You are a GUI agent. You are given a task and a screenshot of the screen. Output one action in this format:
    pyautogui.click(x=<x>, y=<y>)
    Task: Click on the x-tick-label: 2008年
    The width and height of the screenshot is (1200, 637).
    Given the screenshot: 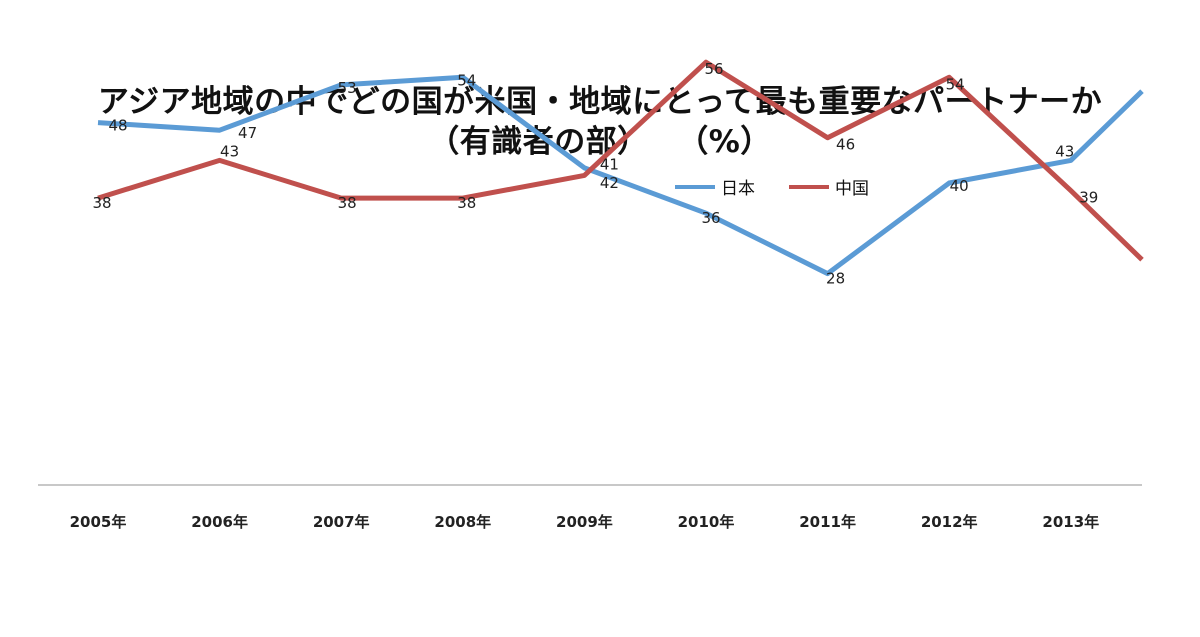 What is the action you would take?
    pyautogui.click(x=462, y=522)
    